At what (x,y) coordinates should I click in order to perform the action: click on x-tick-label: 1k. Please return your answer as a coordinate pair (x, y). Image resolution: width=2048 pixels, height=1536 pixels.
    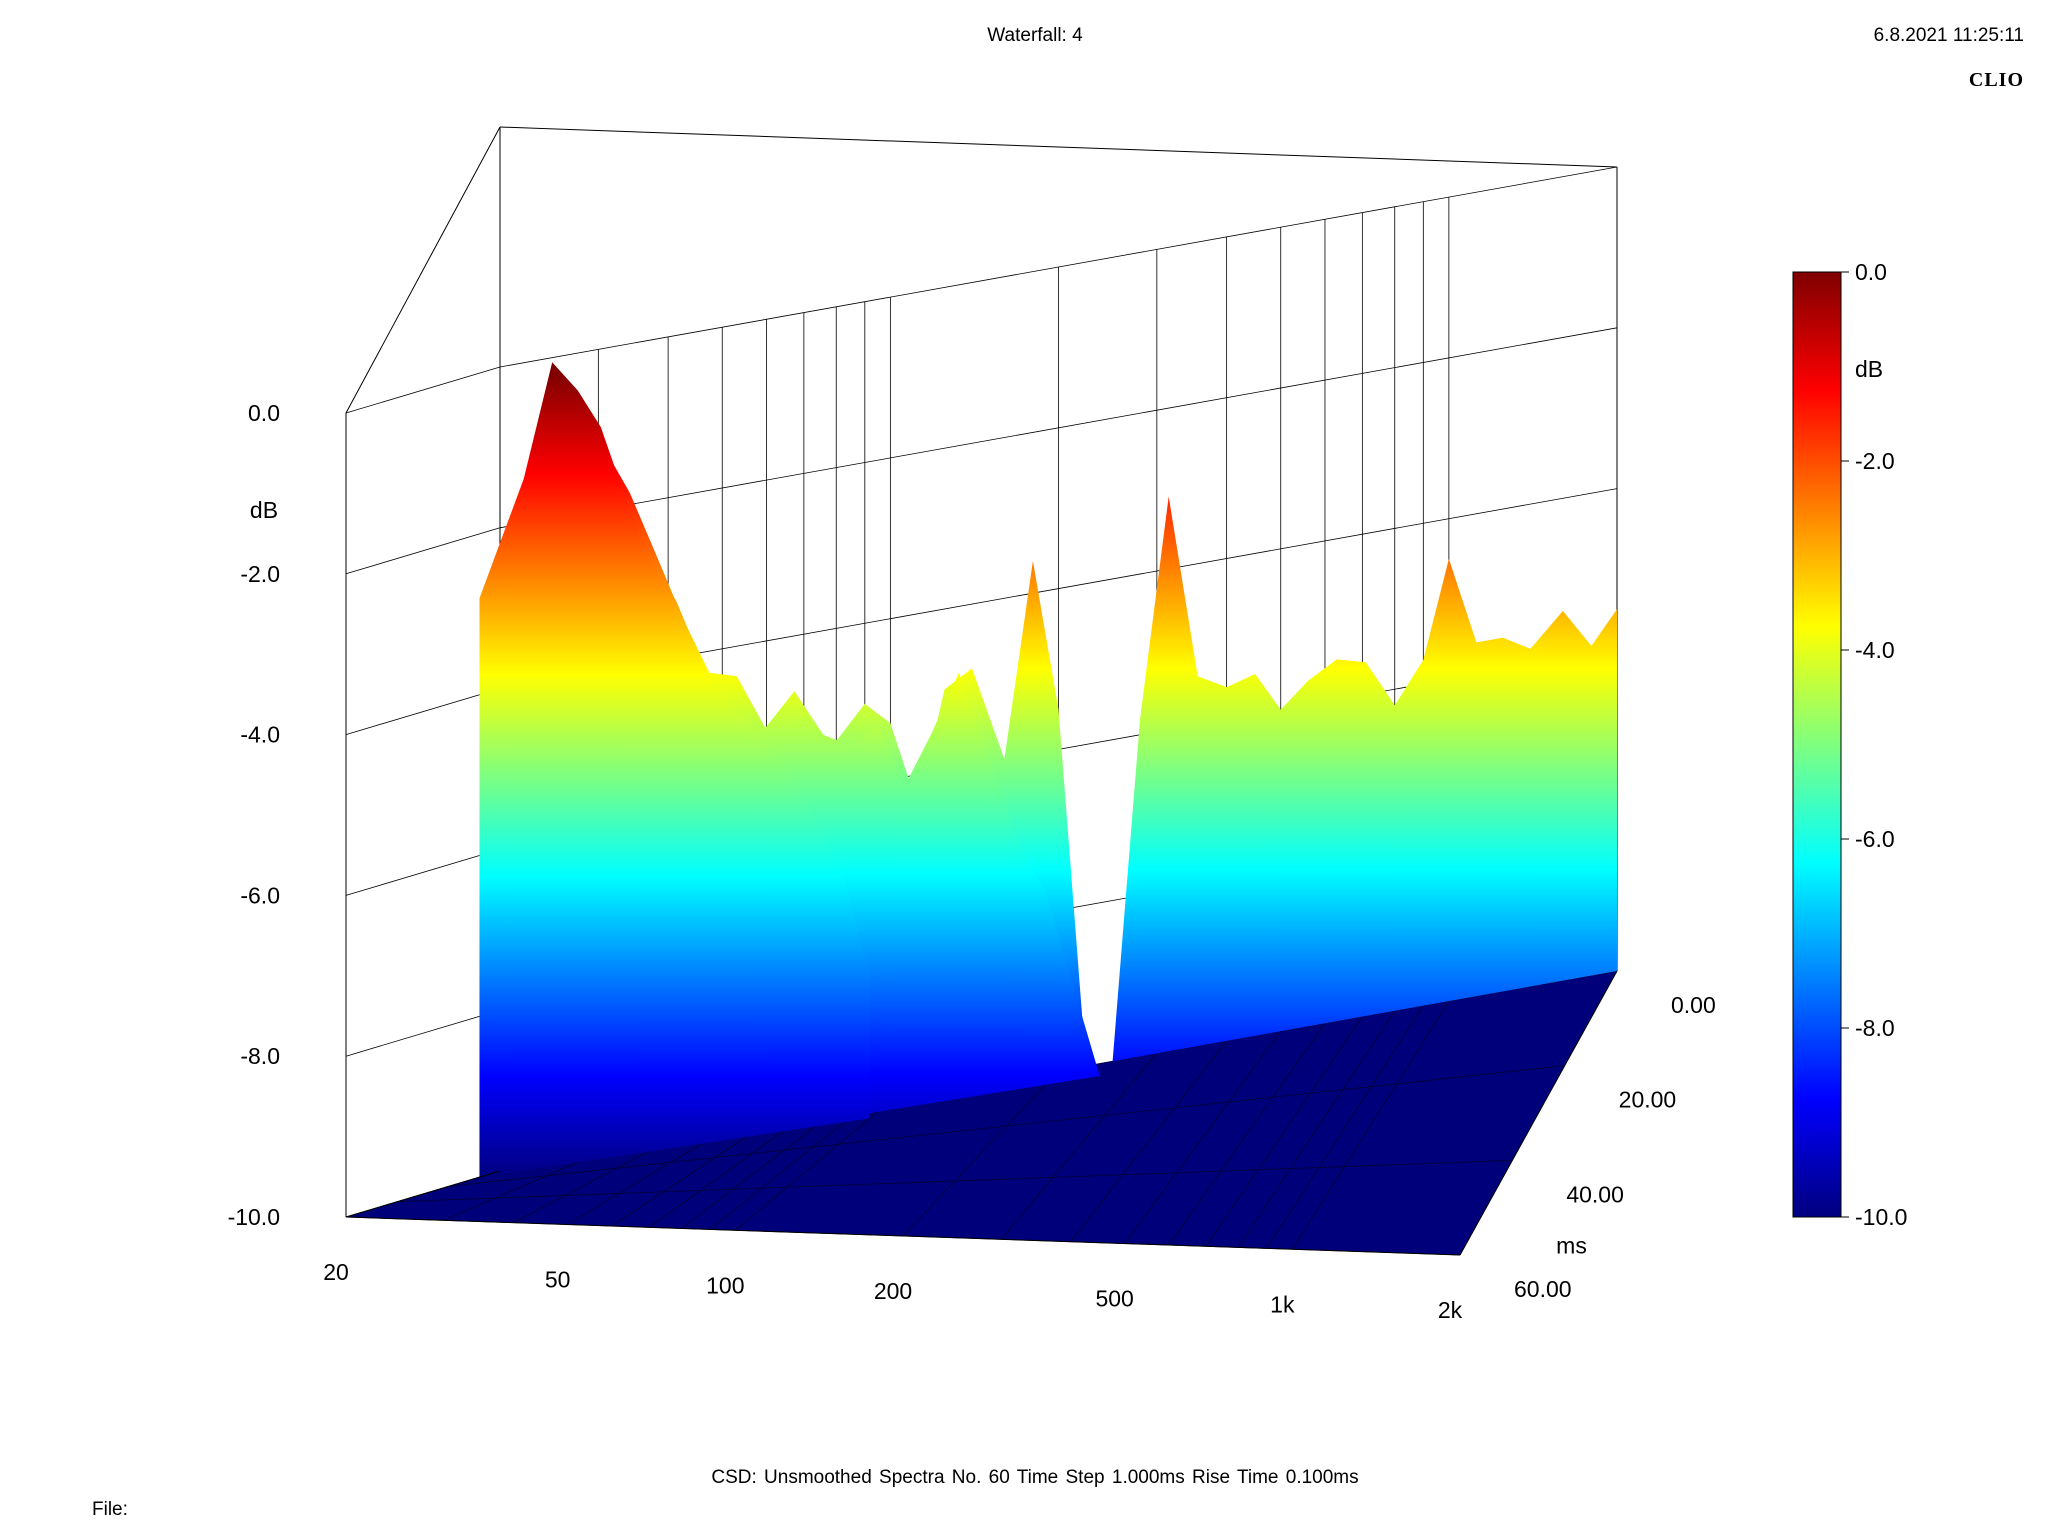
    Looking at the image, I should click on (1282, 1304).